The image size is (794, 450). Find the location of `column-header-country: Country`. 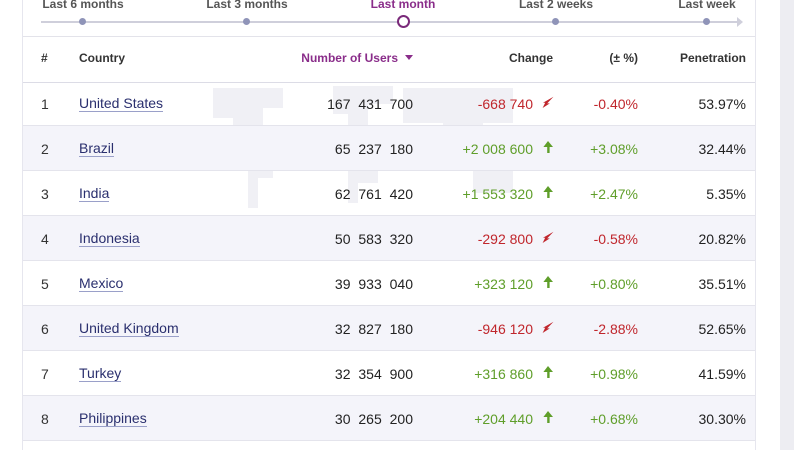

column-header-country: Country is located at coordinates (102, 58).